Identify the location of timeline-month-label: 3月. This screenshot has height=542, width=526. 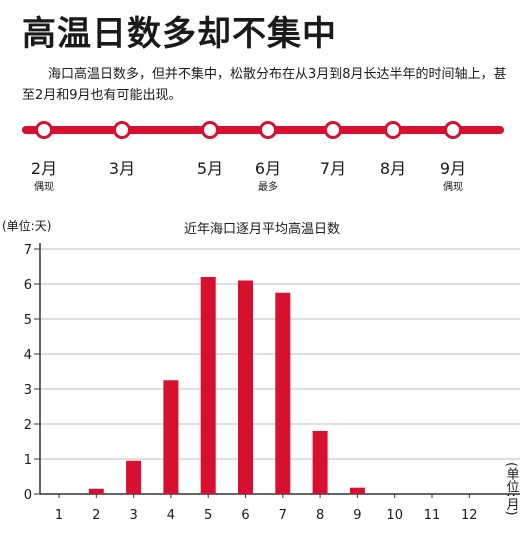
(122, 168).